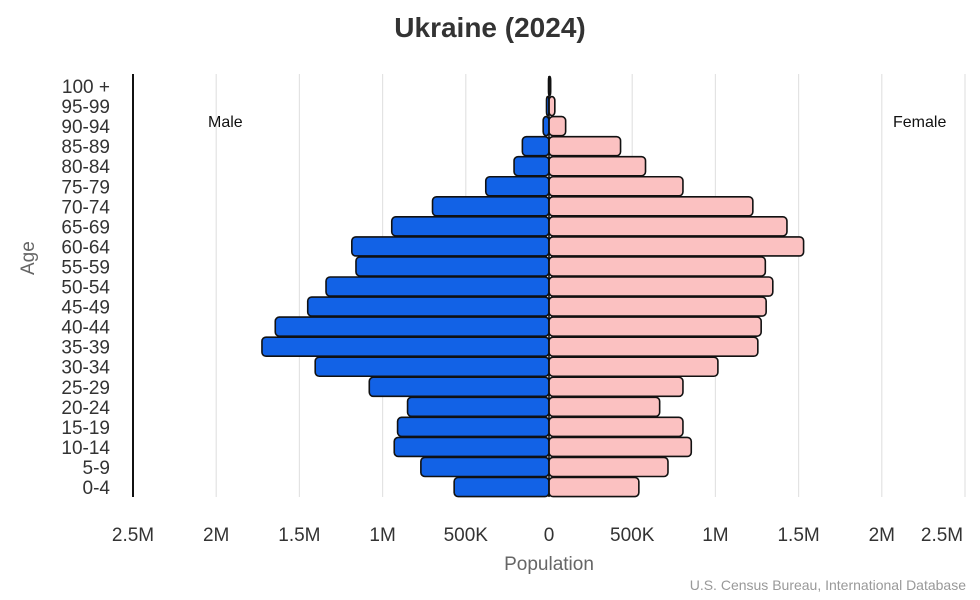 This screenshot has height=600, width=980. What do you see at coordinates (85, 308) in the screenshot?
I see `age-label: 45-49` at bounding box center [85, 308].